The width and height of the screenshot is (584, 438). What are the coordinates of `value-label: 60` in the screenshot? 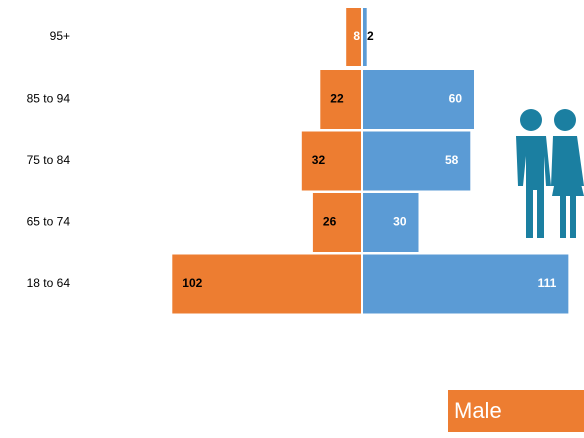 It's located at (456, 99).